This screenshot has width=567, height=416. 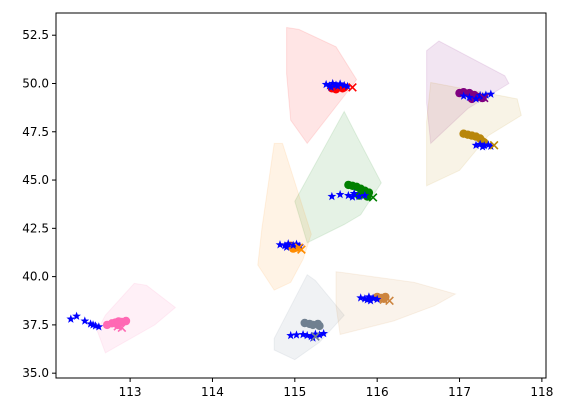 What do you see at coordinates (35, 325) in the screenshot?
I see `y-tick-label: 37.5` at bounding box center [35, 325].